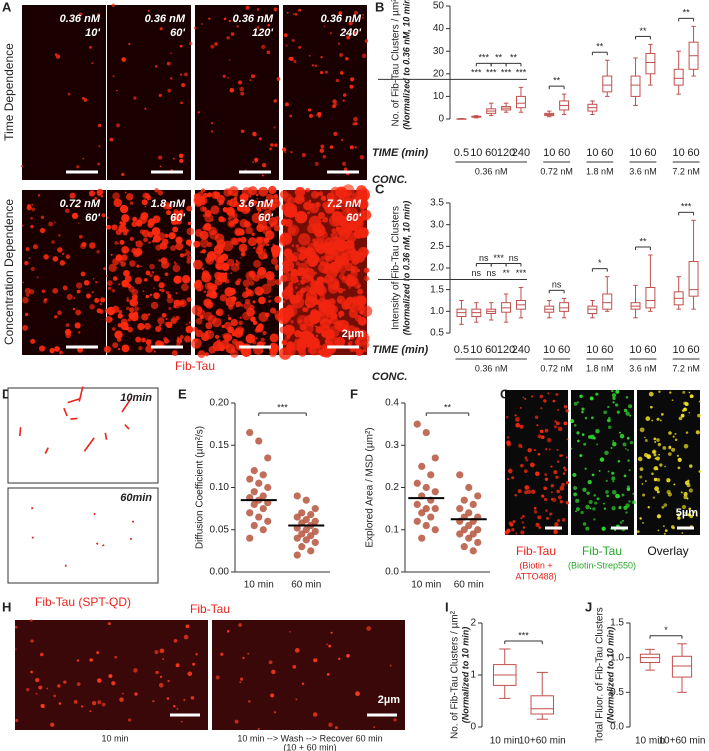 This screenshot has width=709, height=751. I want to click on x-tick-label: 60, so click(650, 153).